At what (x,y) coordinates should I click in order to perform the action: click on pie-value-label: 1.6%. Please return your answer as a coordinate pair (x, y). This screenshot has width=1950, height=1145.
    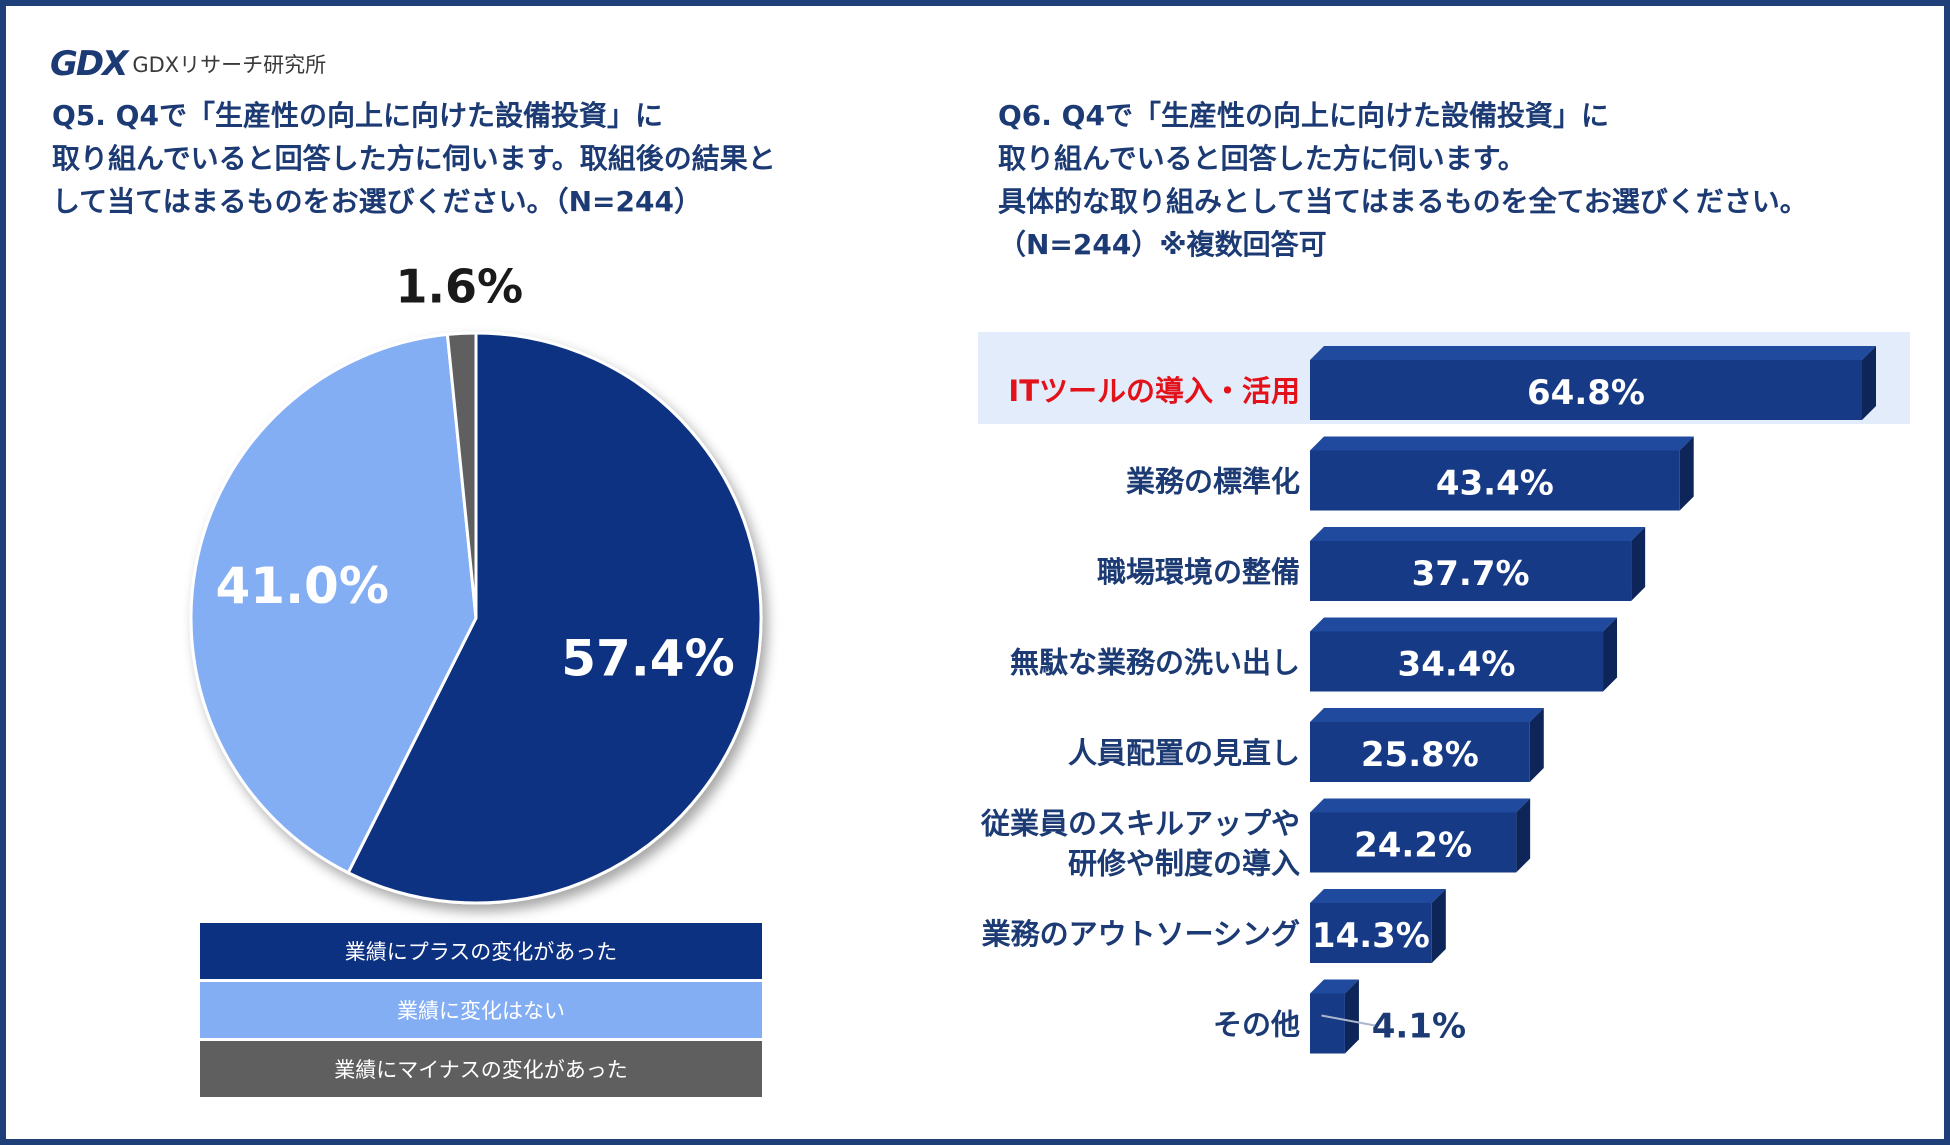
    Looking at the image, I should click on (459, 286).